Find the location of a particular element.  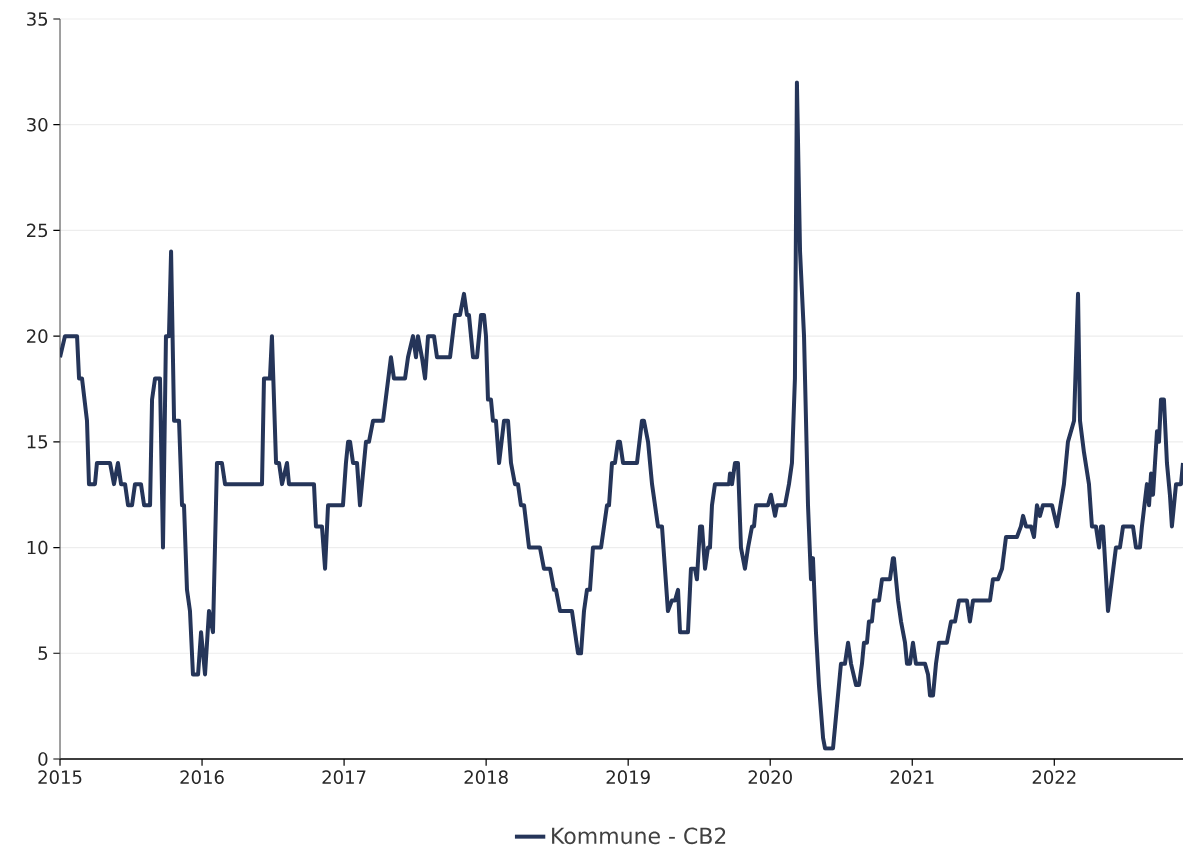

y-tick-label: 10 is located at coordinates (37, 547).